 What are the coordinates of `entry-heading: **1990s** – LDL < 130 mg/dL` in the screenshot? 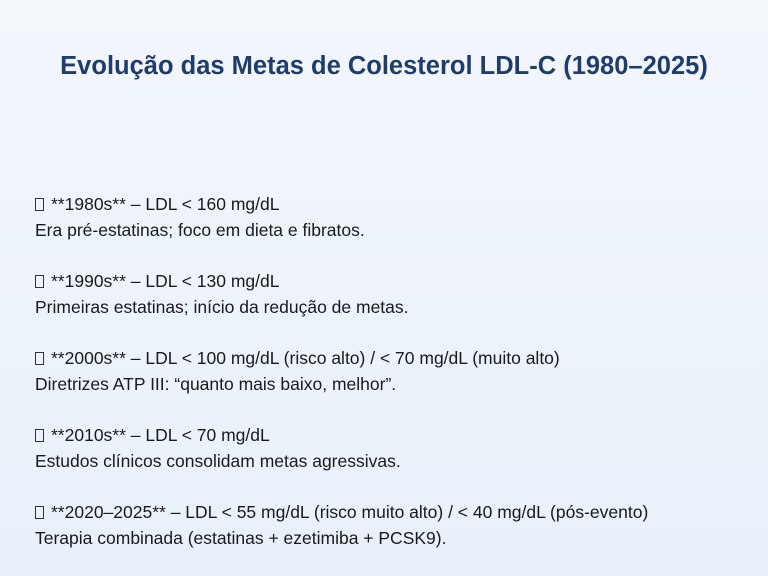 It's located at (165, 281).